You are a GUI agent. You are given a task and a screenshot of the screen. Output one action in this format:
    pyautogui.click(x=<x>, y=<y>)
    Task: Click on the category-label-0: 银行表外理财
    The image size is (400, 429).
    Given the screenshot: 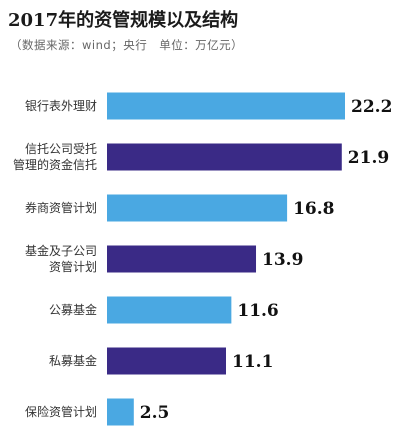 What is the action you would take?
    pyautogui.click(x=61, y=106)
    